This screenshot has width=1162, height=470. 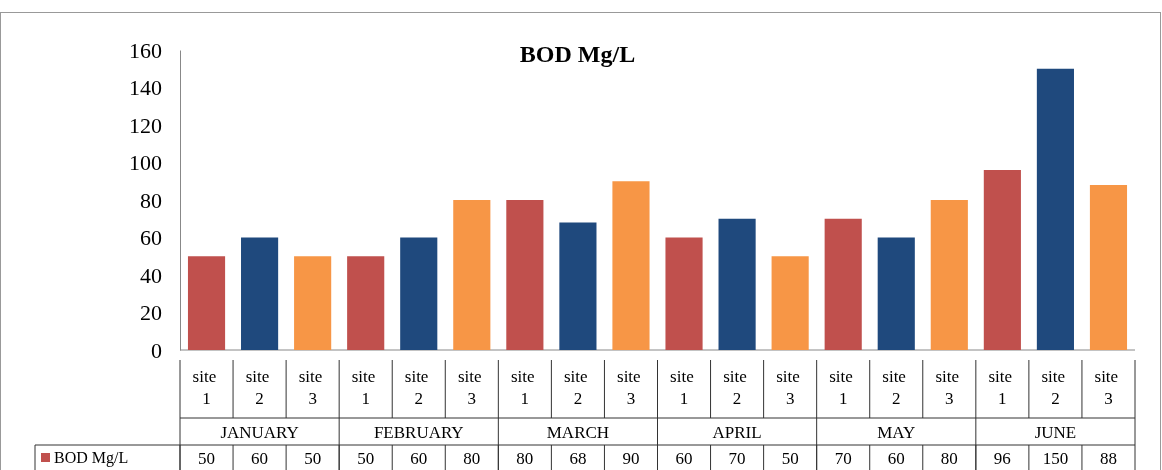 I want to click on y-tick-label: 80, so click(x=151, y=200).